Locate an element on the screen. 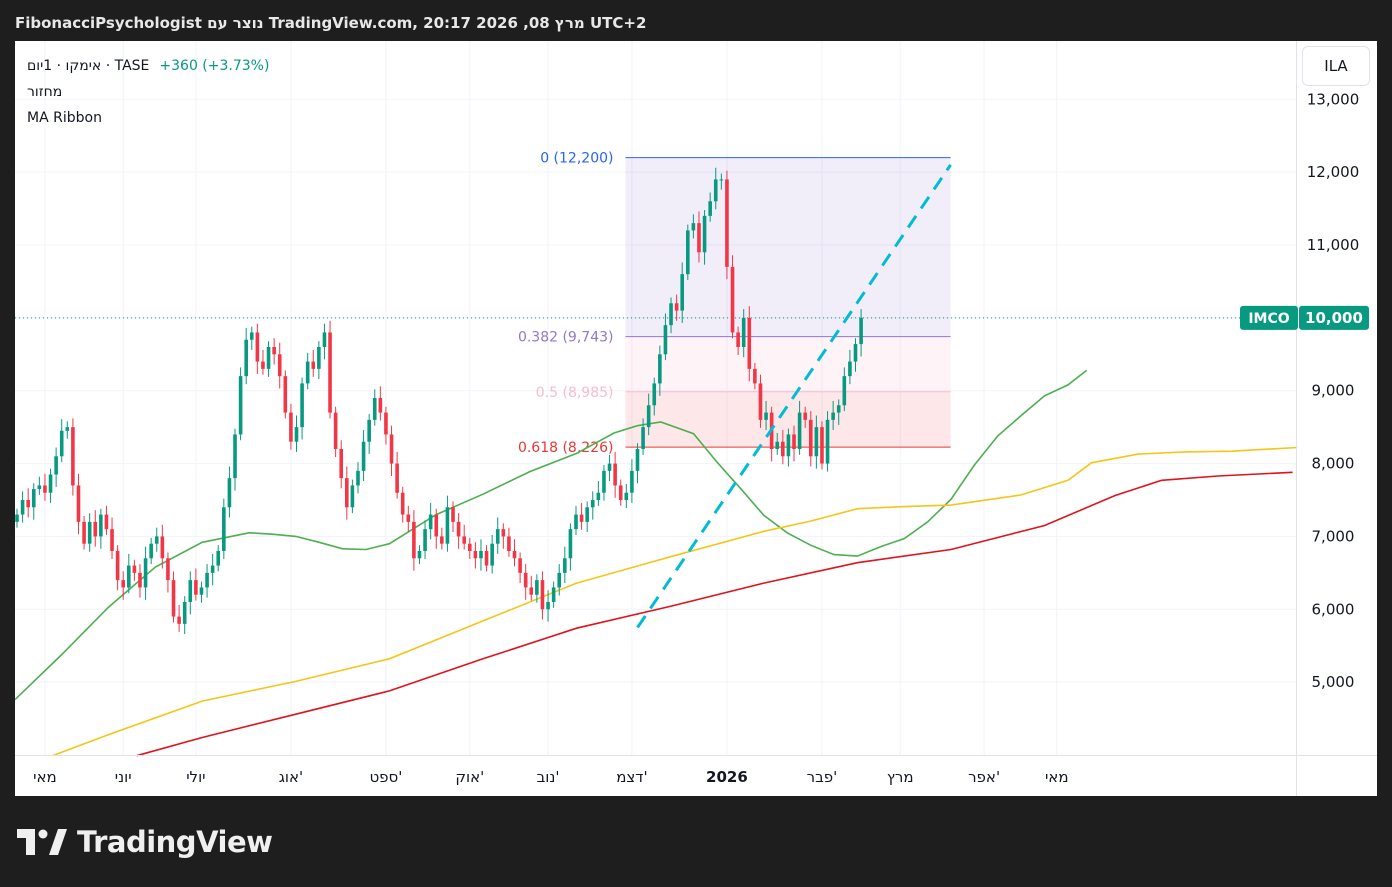 The image size is (1392, 887). indicator-volume: מחזור is located at coordinates (45, 92).